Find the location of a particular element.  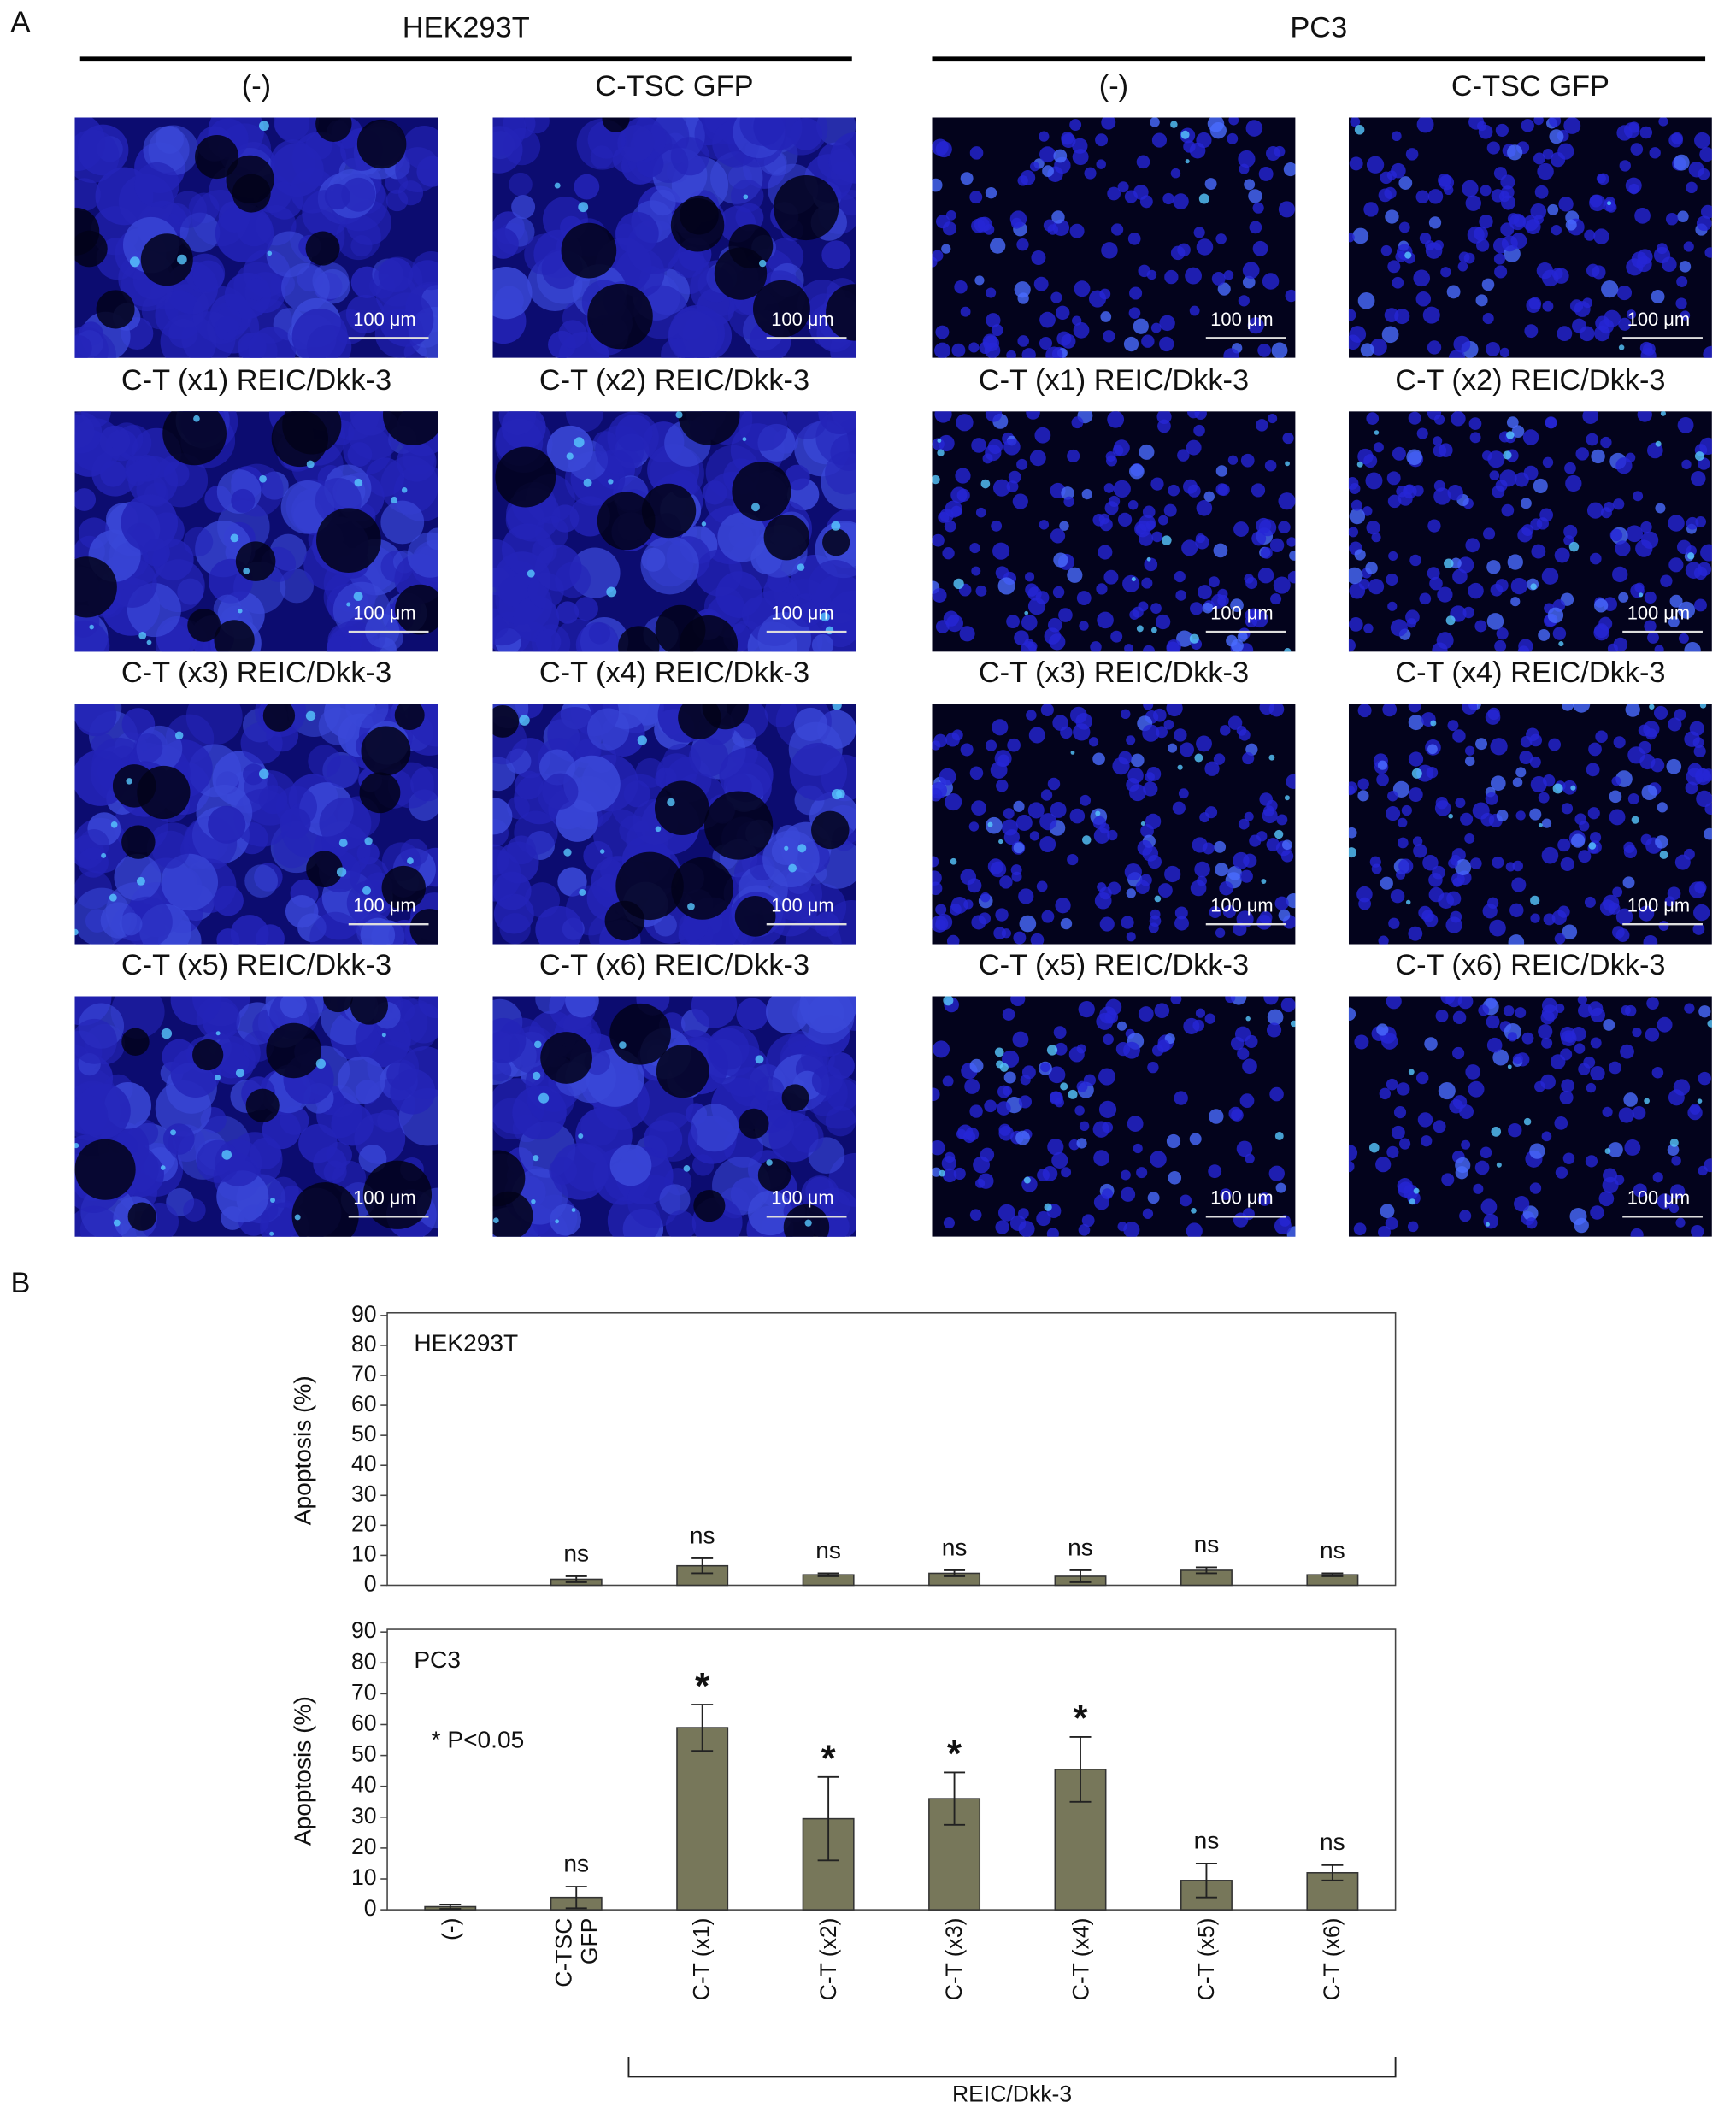

scale-bar-label: 100 μm is located at coordinates (1241, 320).